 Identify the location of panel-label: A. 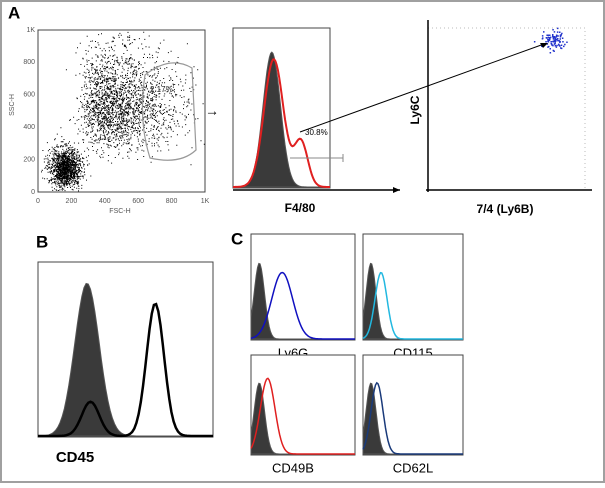
(14, 12).